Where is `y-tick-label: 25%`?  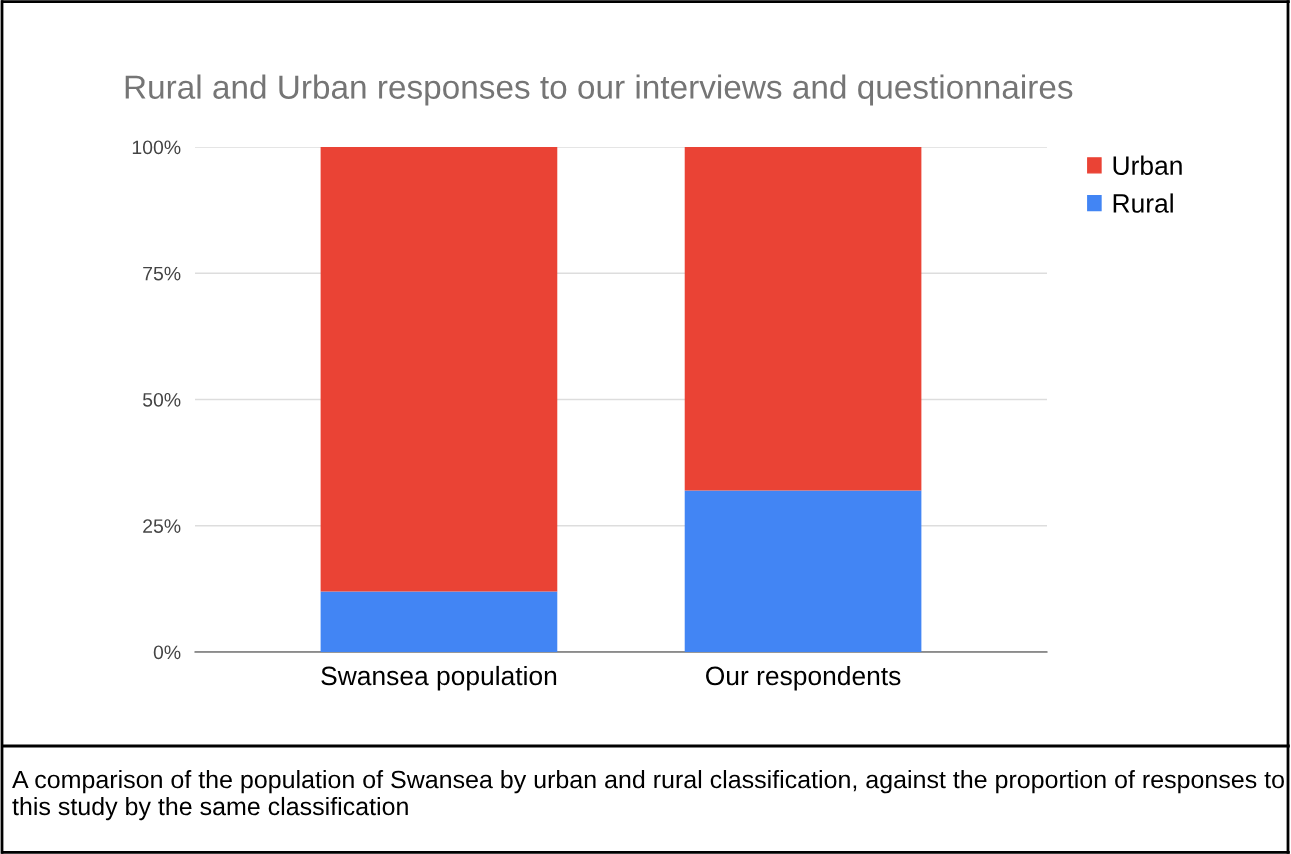
y-tick-label: 25% is located at coordinates (162, 526).